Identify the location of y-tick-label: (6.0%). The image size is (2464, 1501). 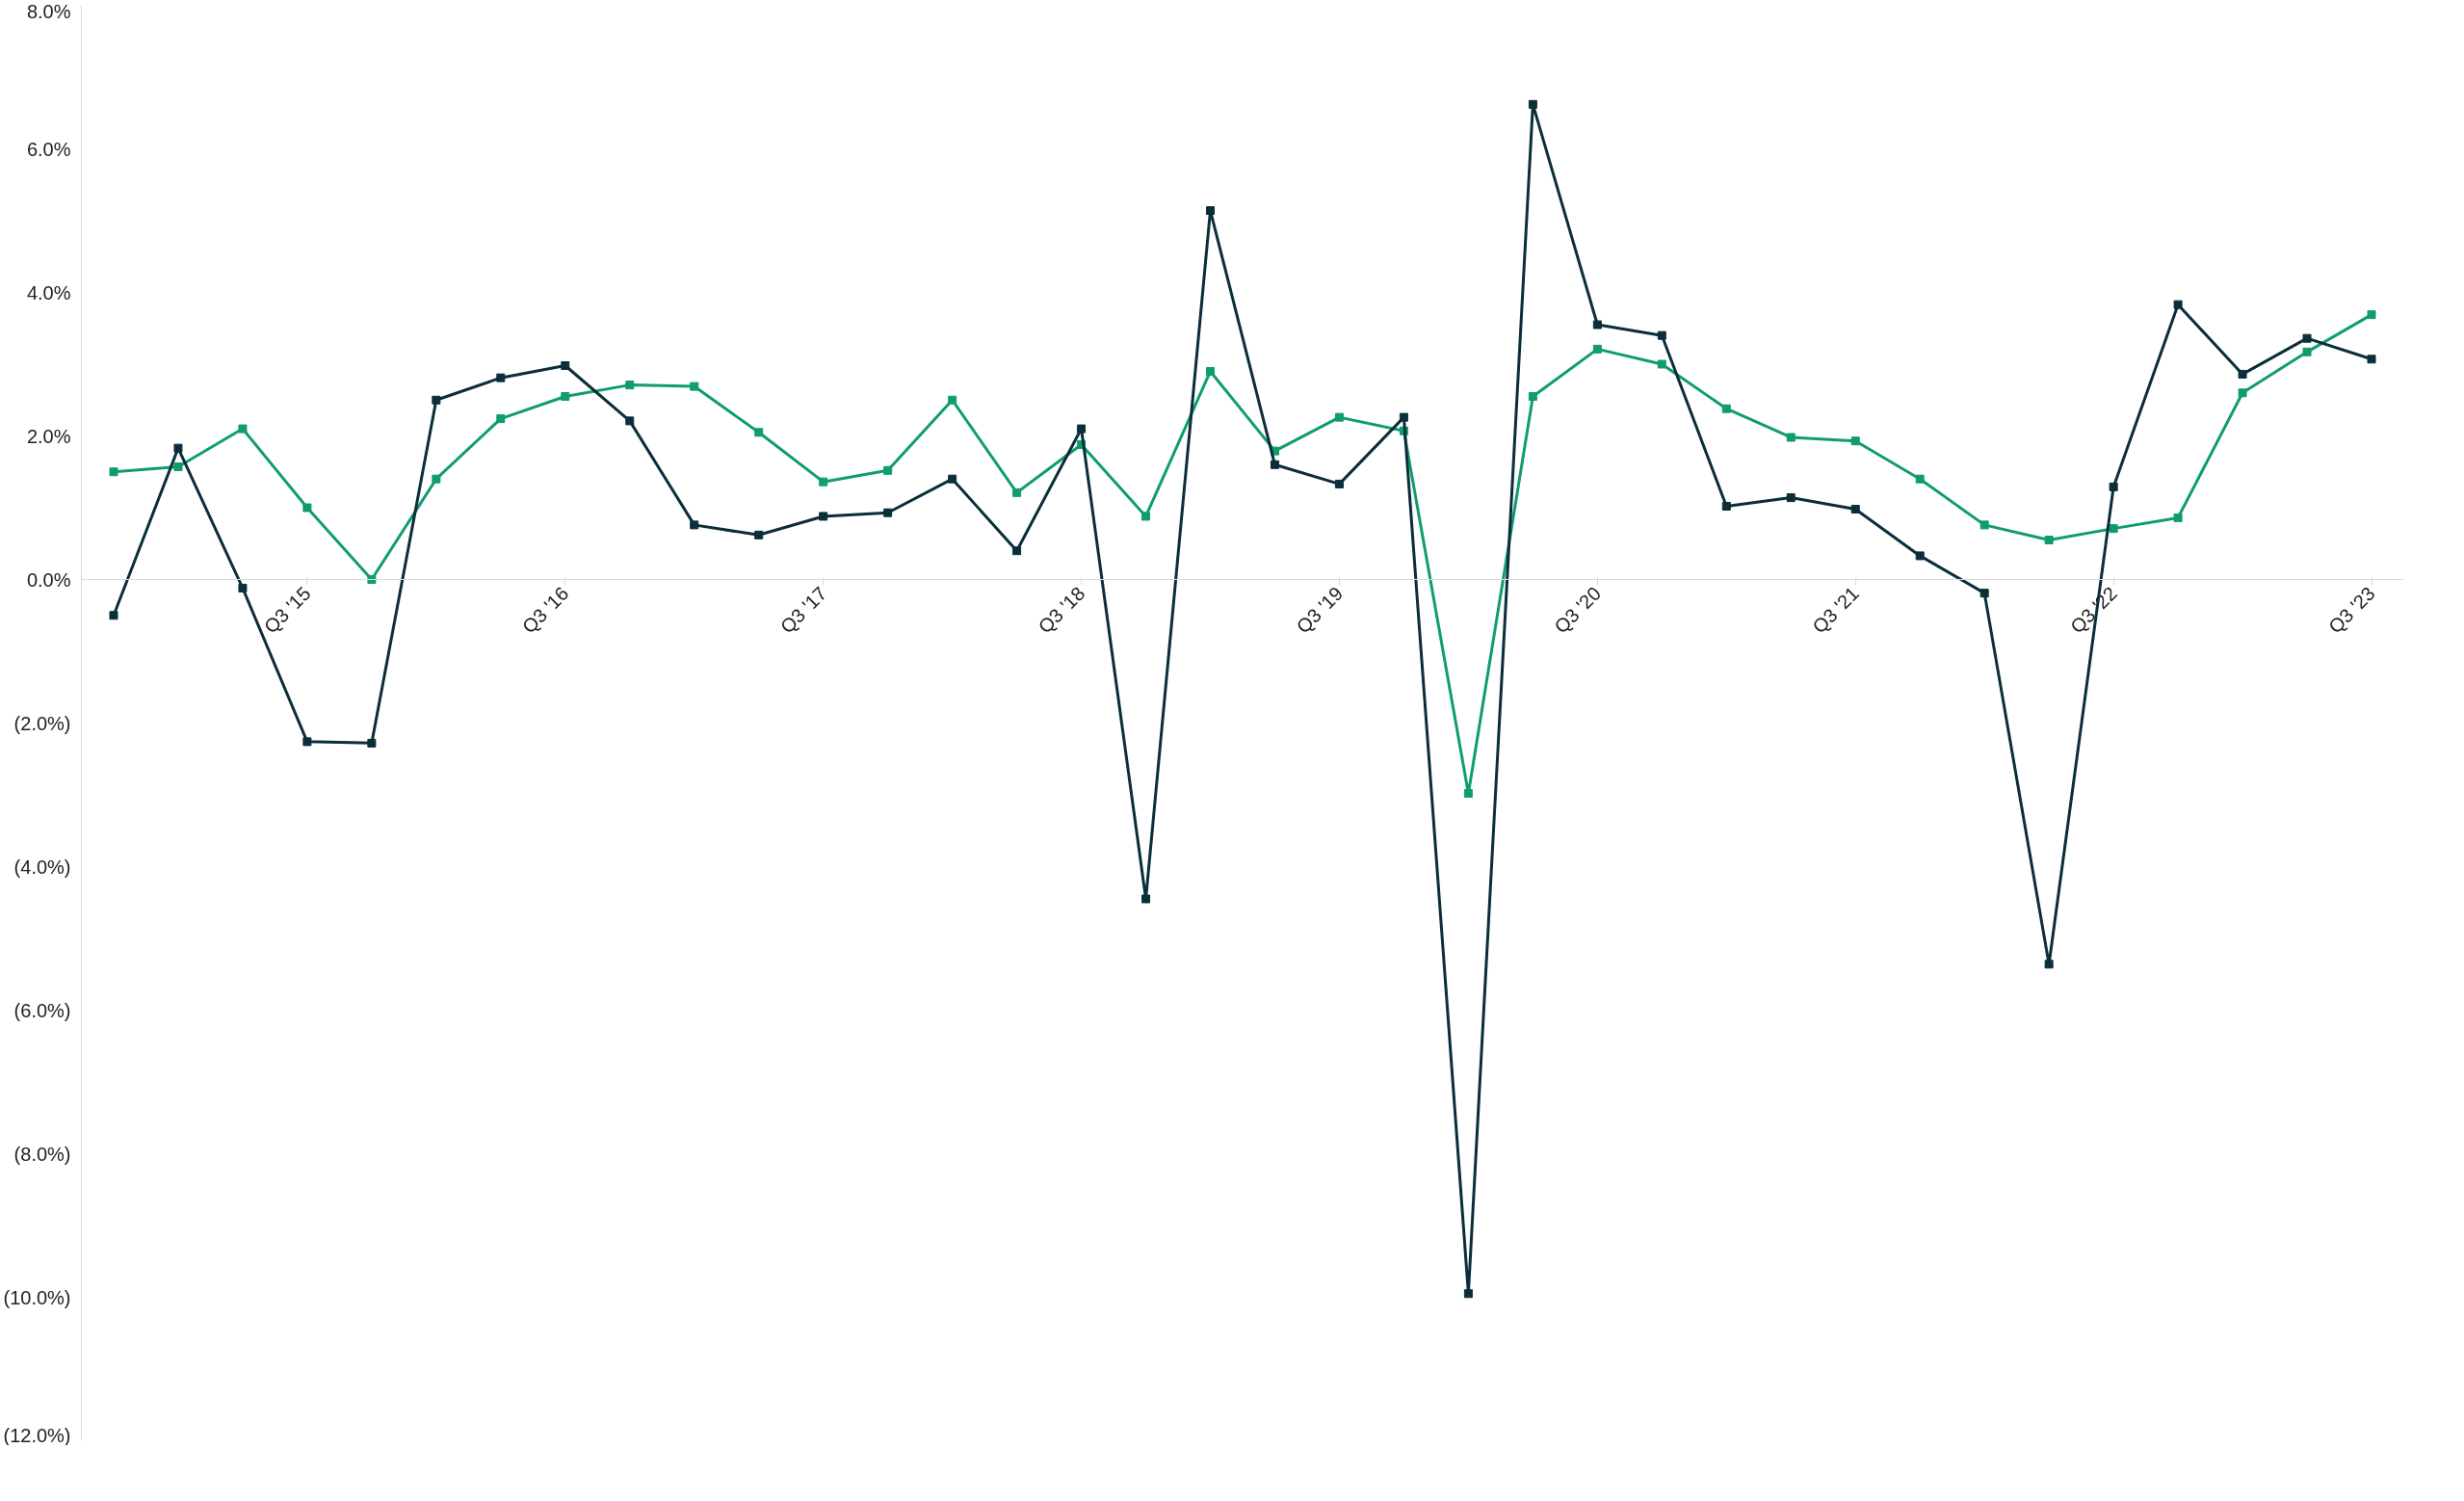
(42, 1010).